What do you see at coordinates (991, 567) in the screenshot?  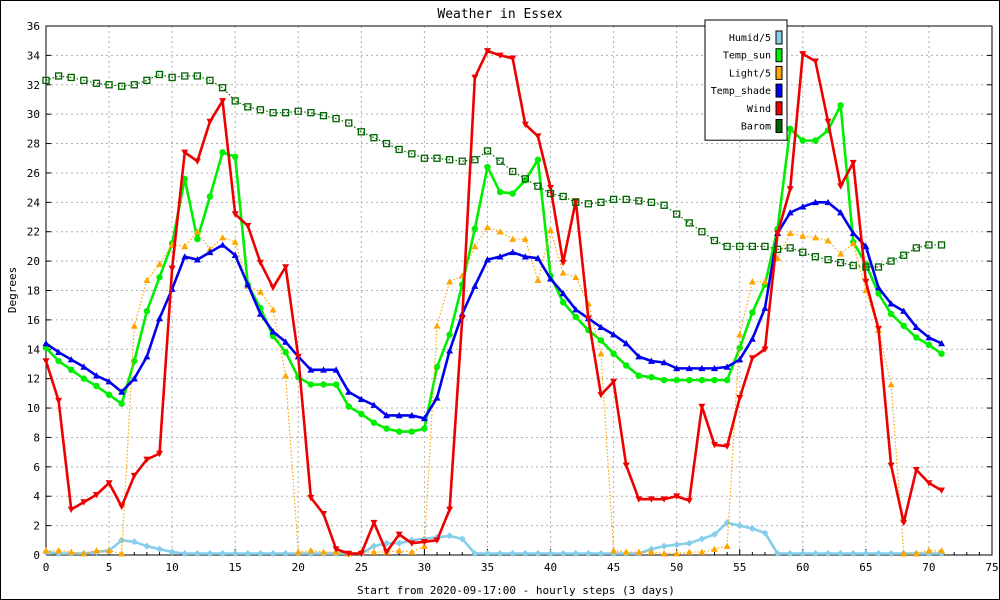 I see `x-tick-label: 75` at bounding box center [991, 567].